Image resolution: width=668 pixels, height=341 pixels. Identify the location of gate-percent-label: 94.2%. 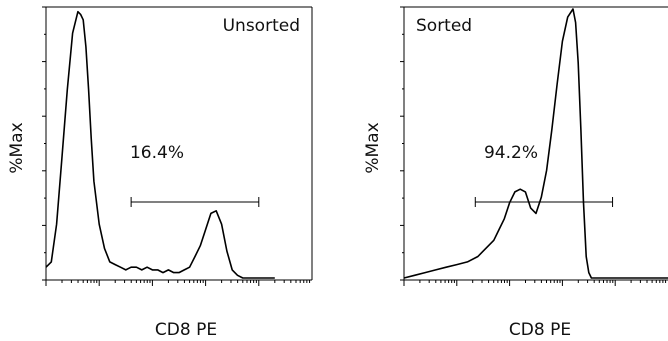
(511, 153).